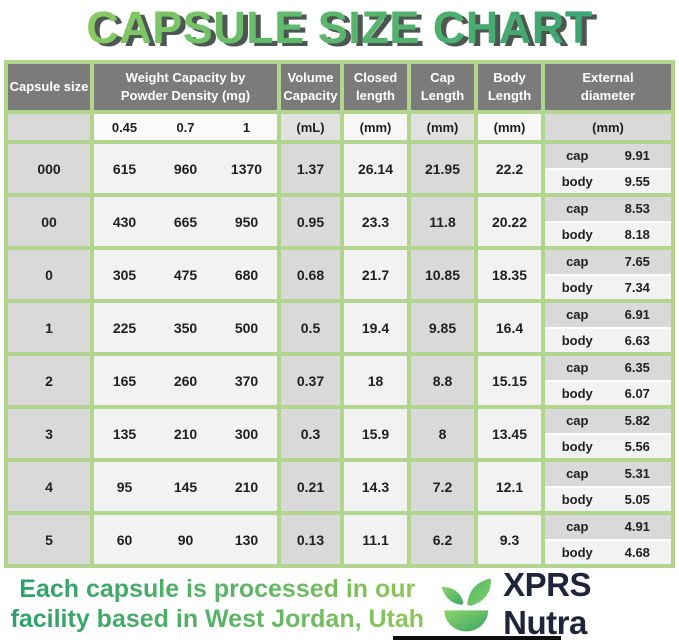  What do you see at coordinates (124, 274) in the screenshot?
I see `weight-045-value: 305` at bounding box center [124, 274].